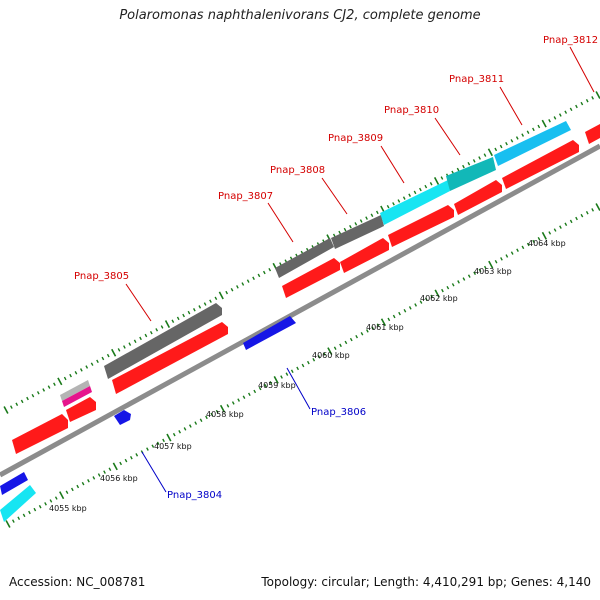  What do you see at coordinates (592, 134) in the screenshot?
I see `gene-red-i` at bounding box center [592, 134].